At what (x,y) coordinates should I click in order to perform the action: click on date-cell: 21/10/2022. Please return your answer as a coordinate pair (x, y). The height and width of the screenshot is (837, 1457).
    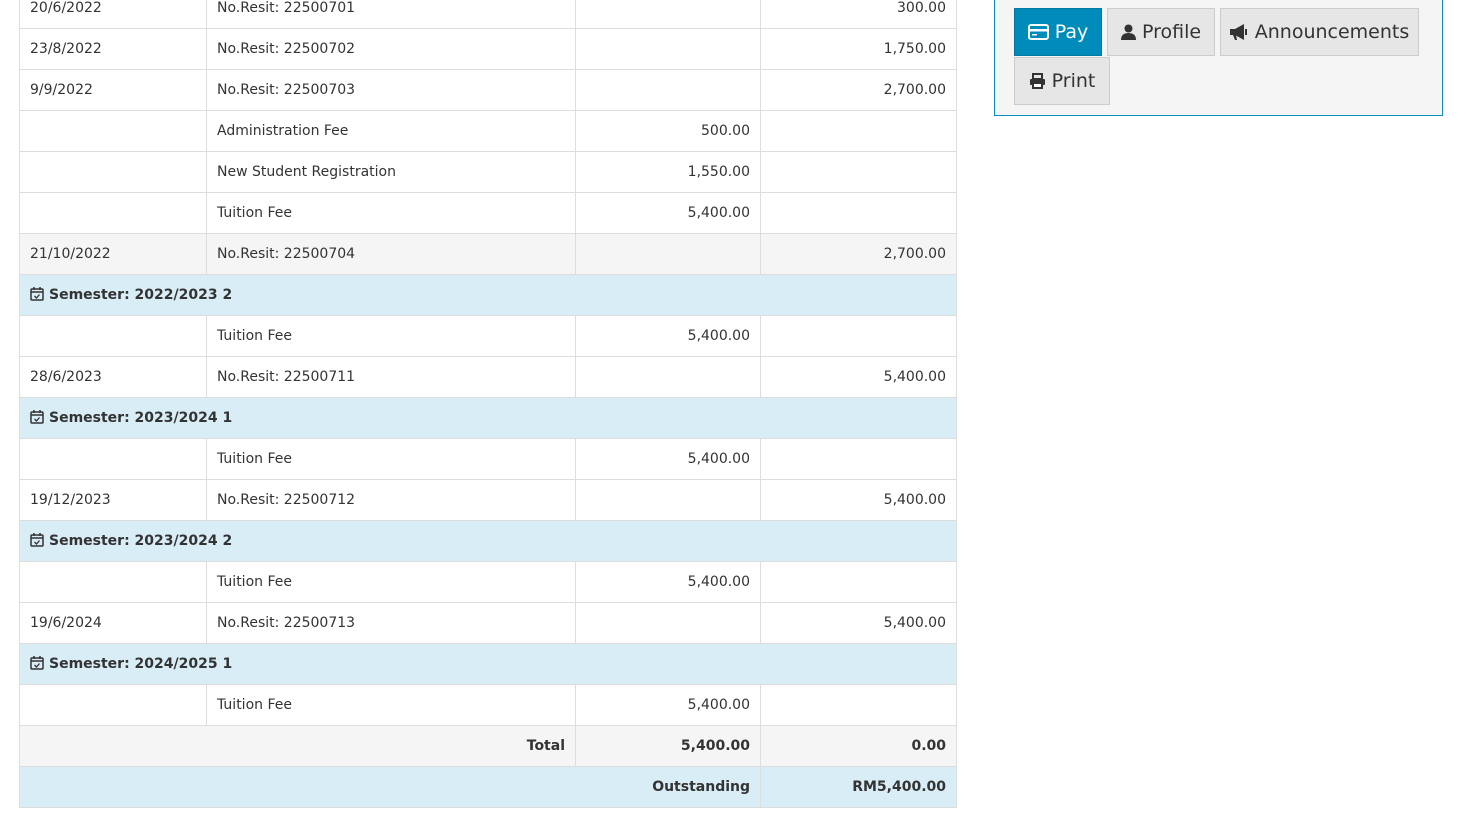
    Looking at the image, I should click on (113, 254).